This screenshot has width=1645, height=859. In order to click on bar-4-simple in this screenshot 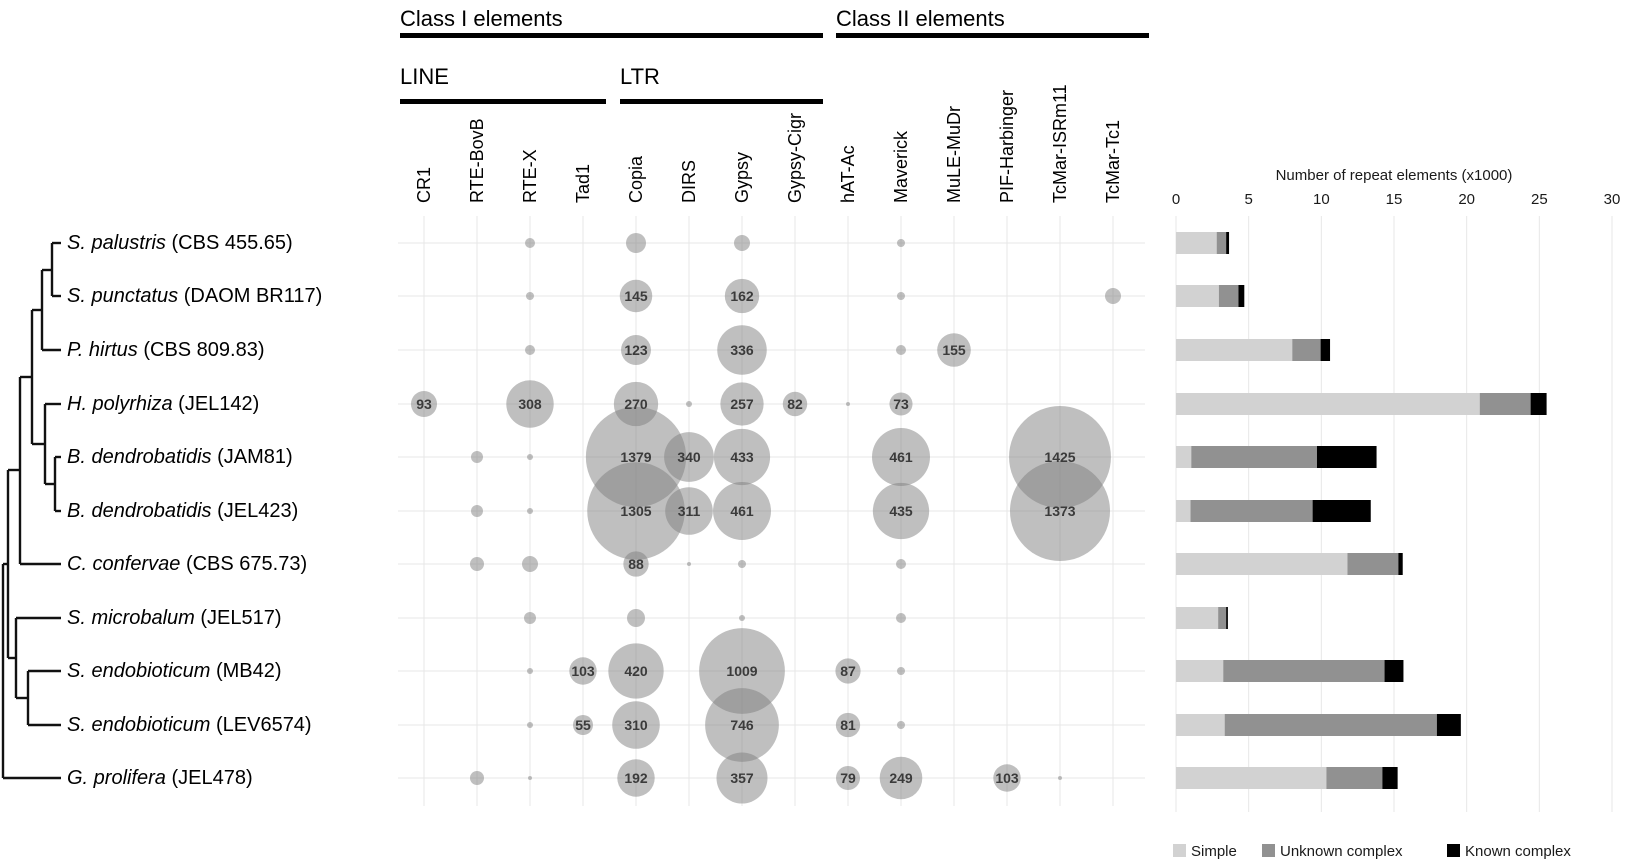, I will do `click(1184, 457)`.